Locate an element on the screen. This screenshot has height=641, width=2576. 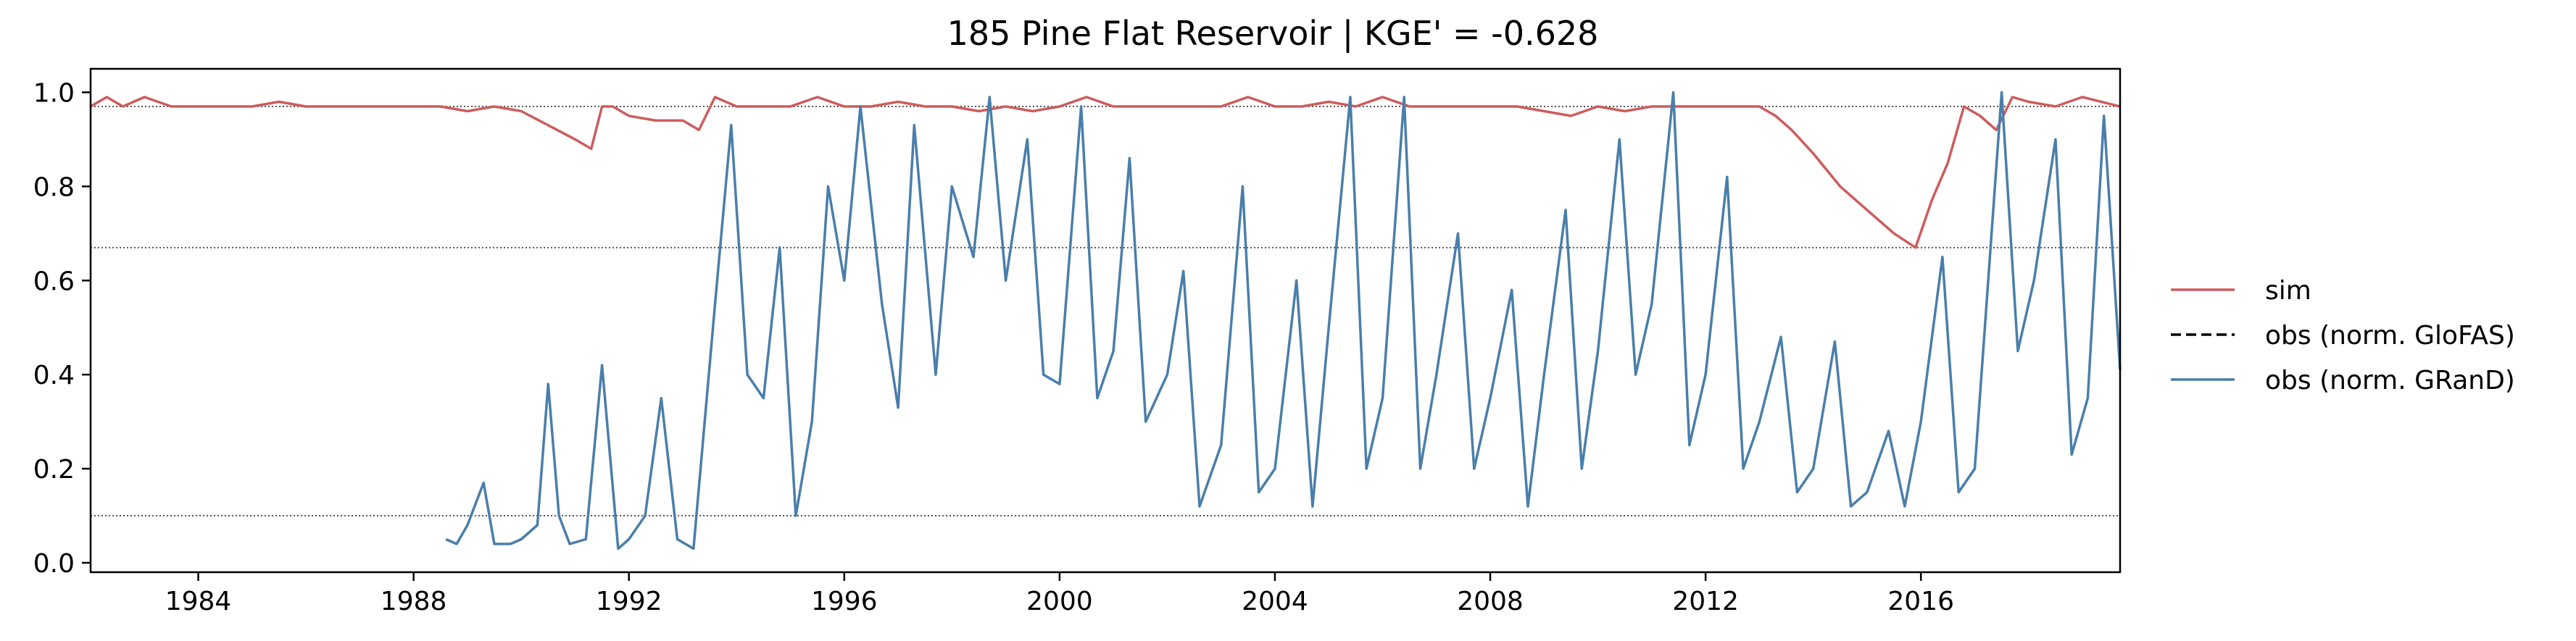
y-tick-label: 0.8 is located at coordinates (54, 187).